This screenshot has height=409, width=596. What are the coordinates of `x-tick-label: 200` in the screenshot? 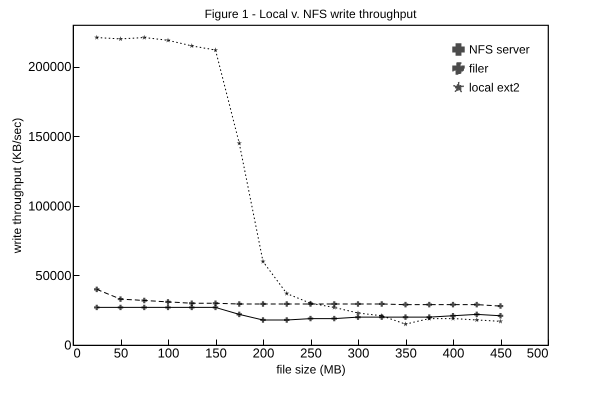 It's located at (263, 353).